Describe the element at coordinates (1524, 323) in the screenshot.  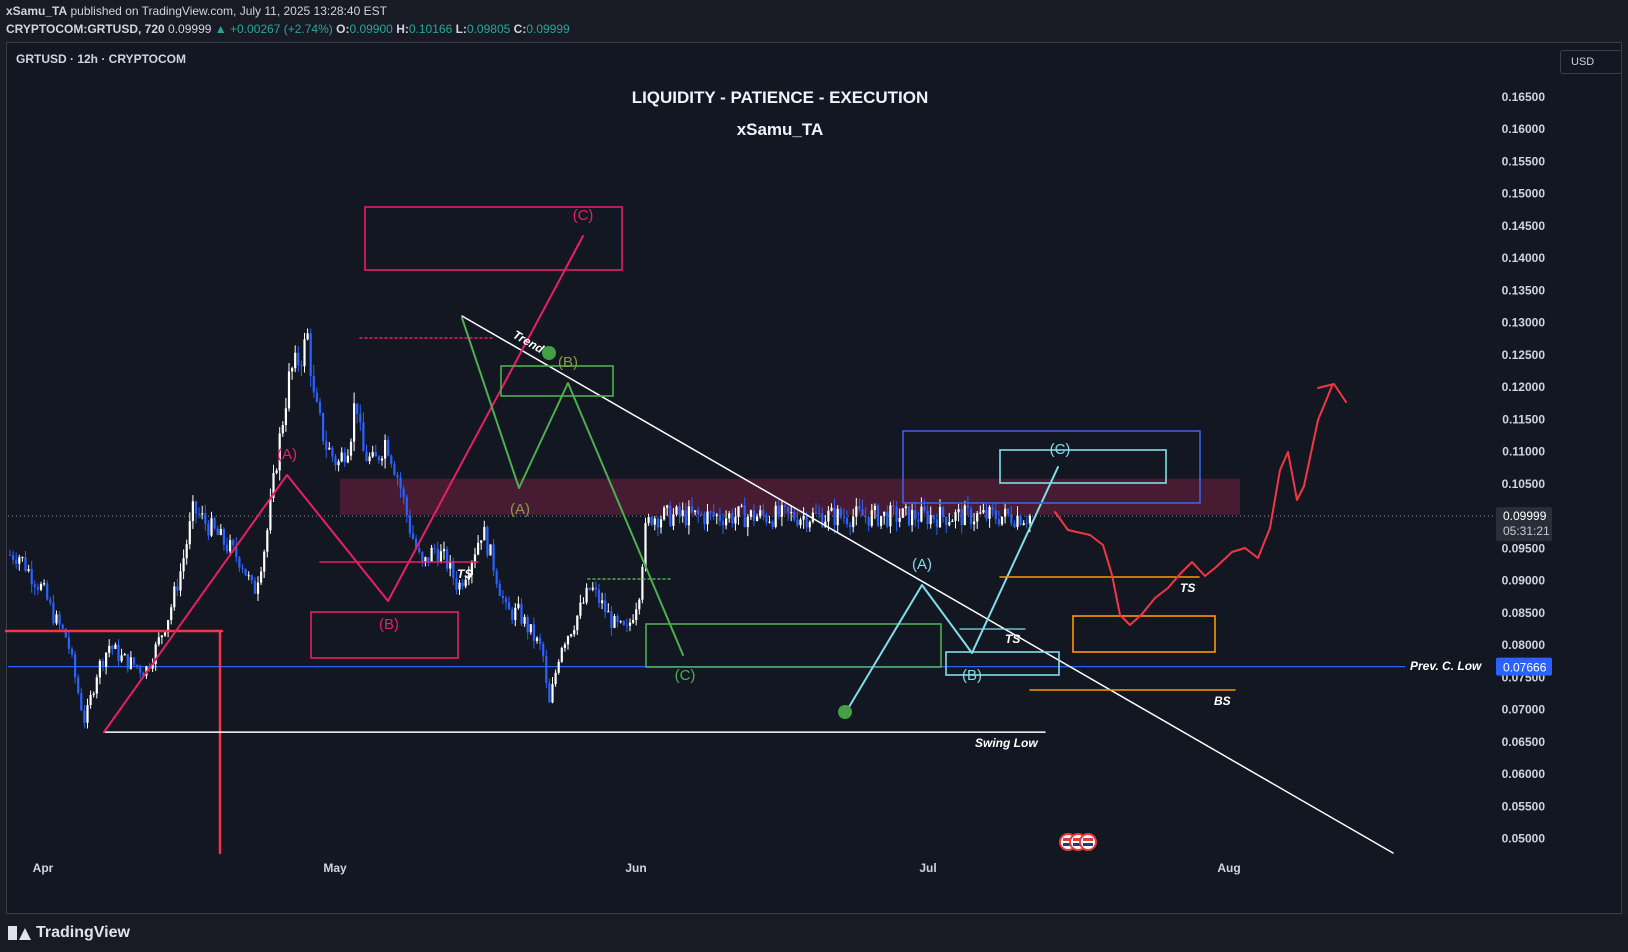
I see `y-tick-label: 0.13000` at that location.